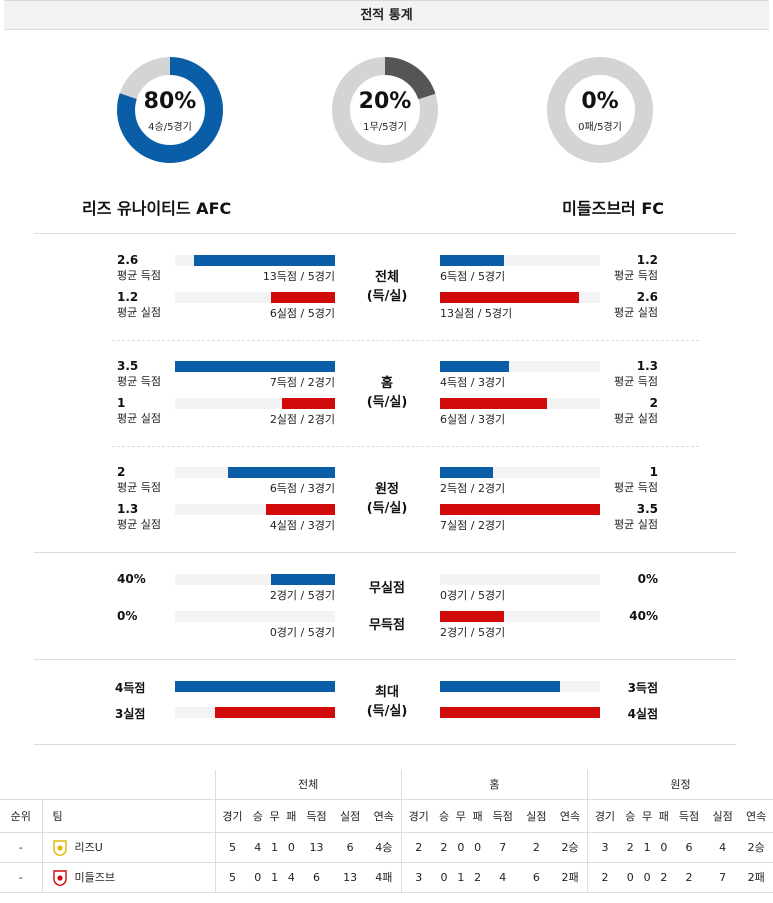  I want to click on donut-percent: 0%, so click(600, 101).